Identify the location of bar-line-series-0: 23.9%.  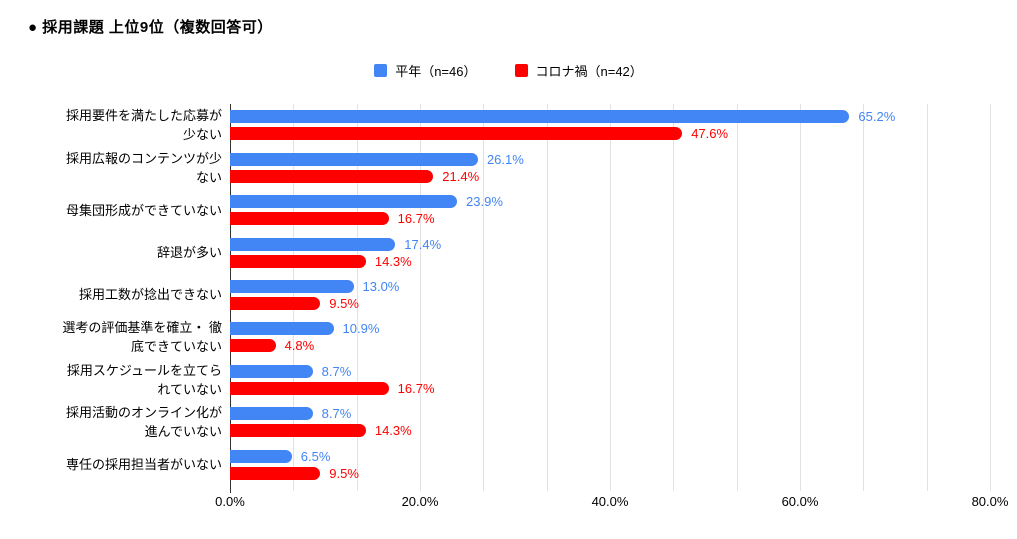
(610, 202).